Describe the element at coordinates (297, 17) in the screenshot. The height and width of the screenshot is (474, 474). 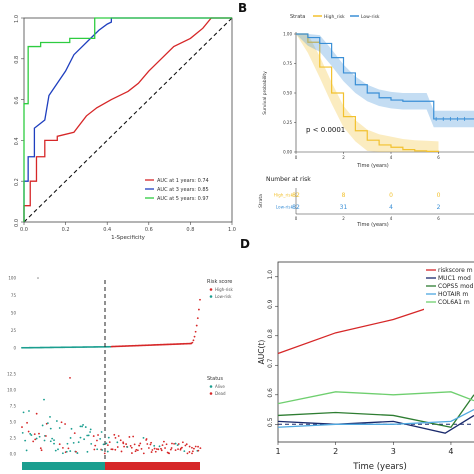
I see `legend-title: Strata` at that location.